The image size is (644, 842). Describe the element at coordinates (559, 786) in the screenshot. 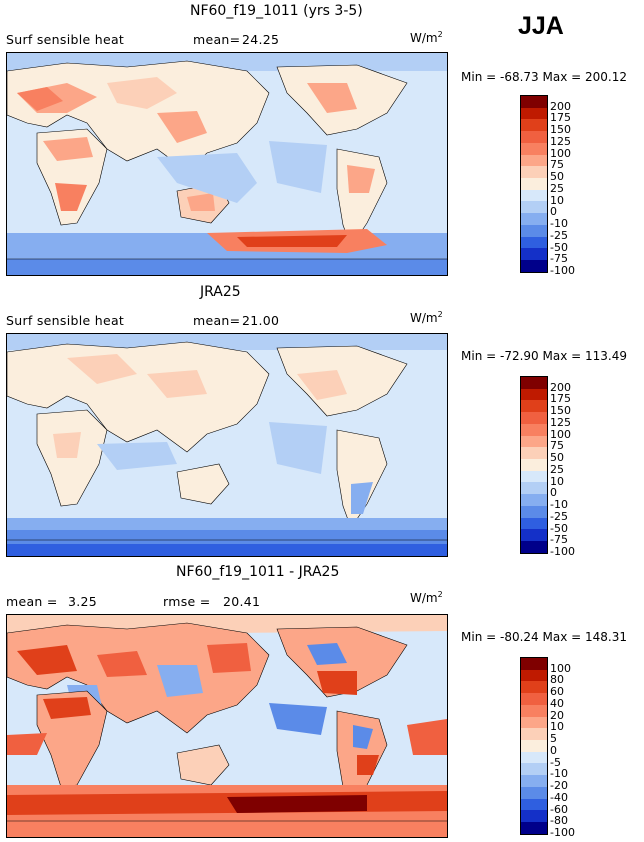

I see `colorbar-tick-label: -20` at that location.